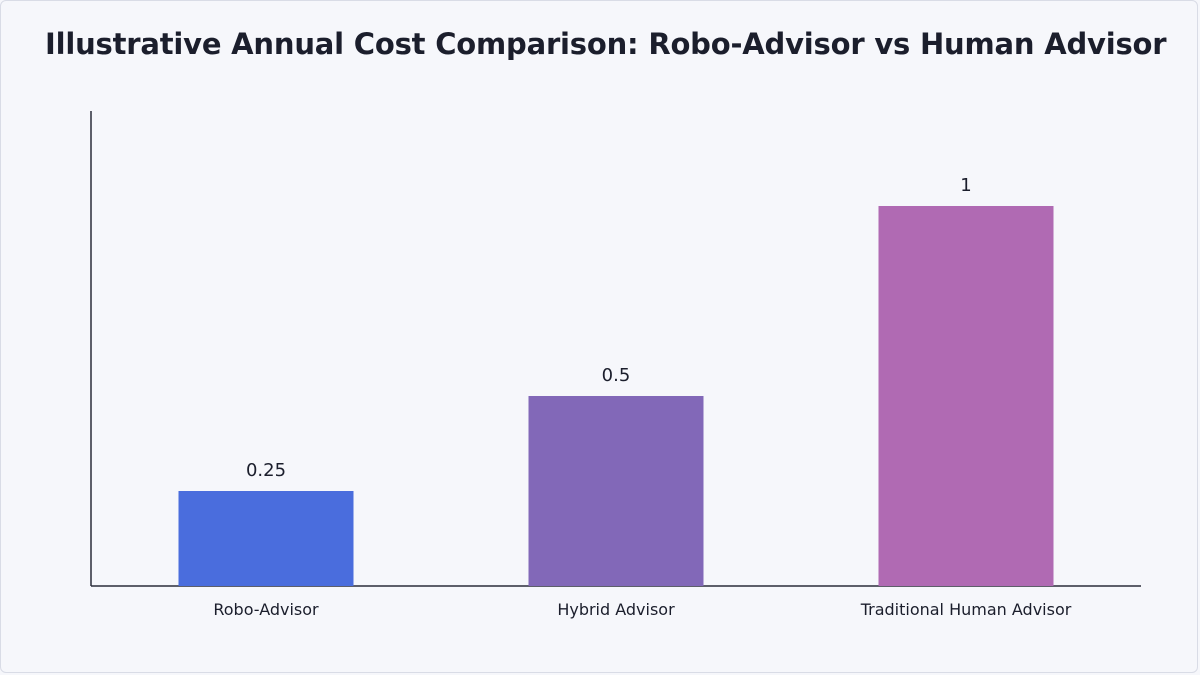  I want to click on bar-hybrid-advisor, so click(616, 491).